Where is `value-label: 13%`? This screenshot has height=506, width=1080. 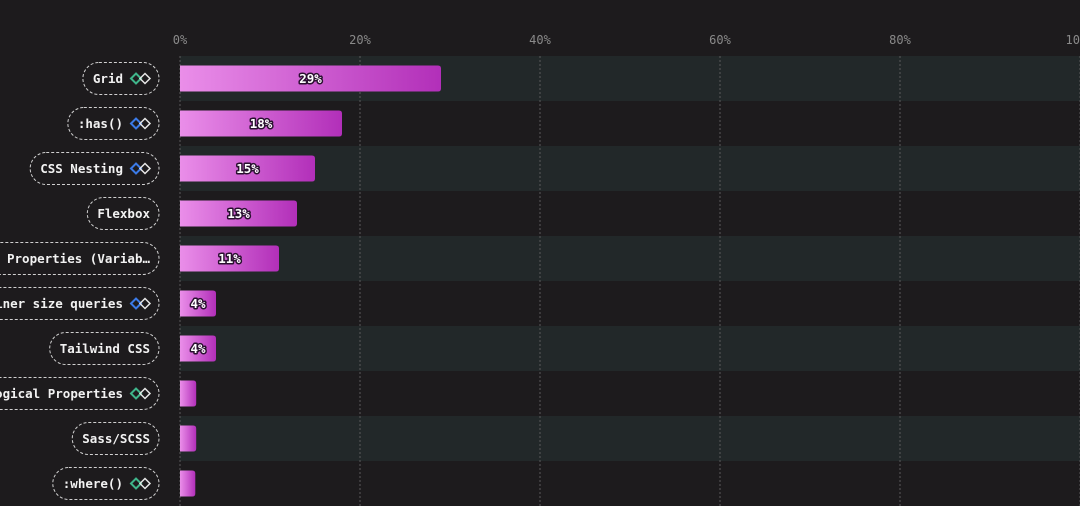
value-label: 13% is located at coordinates (238, 213).